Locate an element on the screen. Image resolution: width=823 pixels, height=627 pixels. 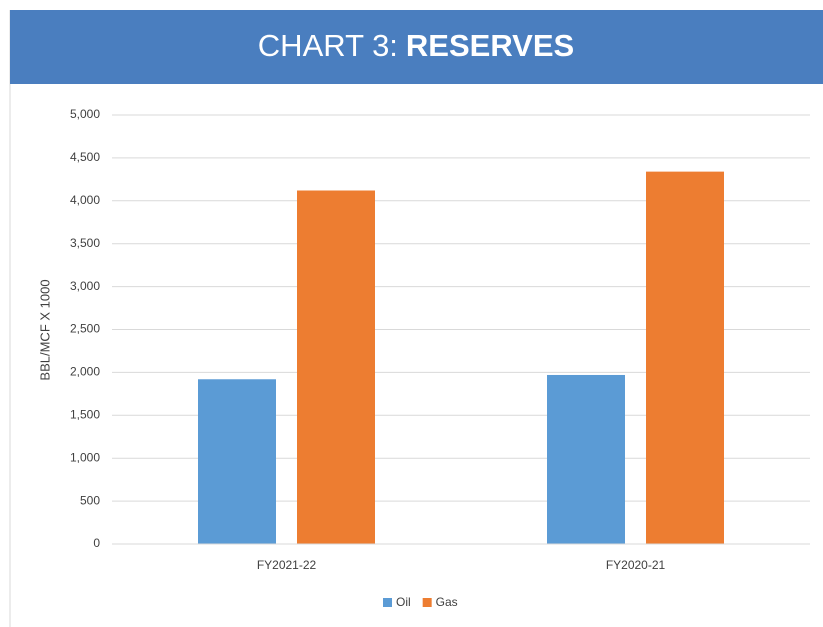
y-tick-label: 5,000 is located at coordinates (85, 114).